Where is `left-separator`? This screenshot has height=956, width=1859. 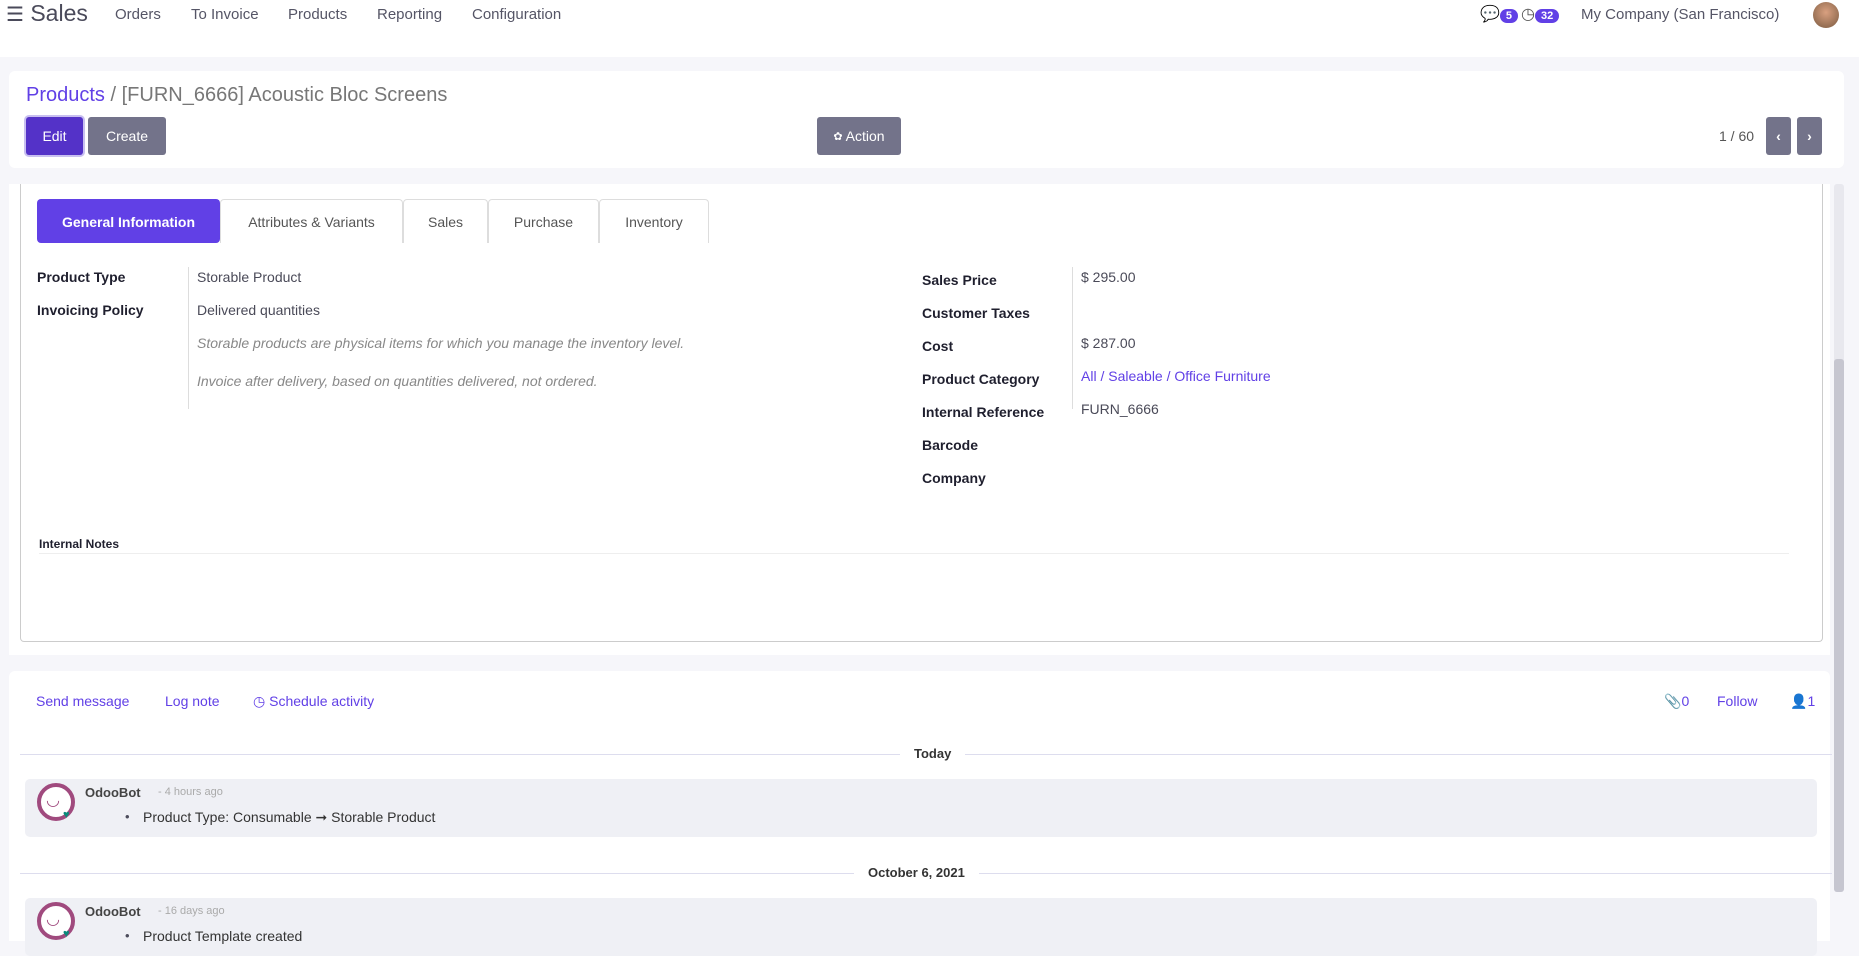
left-separator is located at coordinates (188, 338).